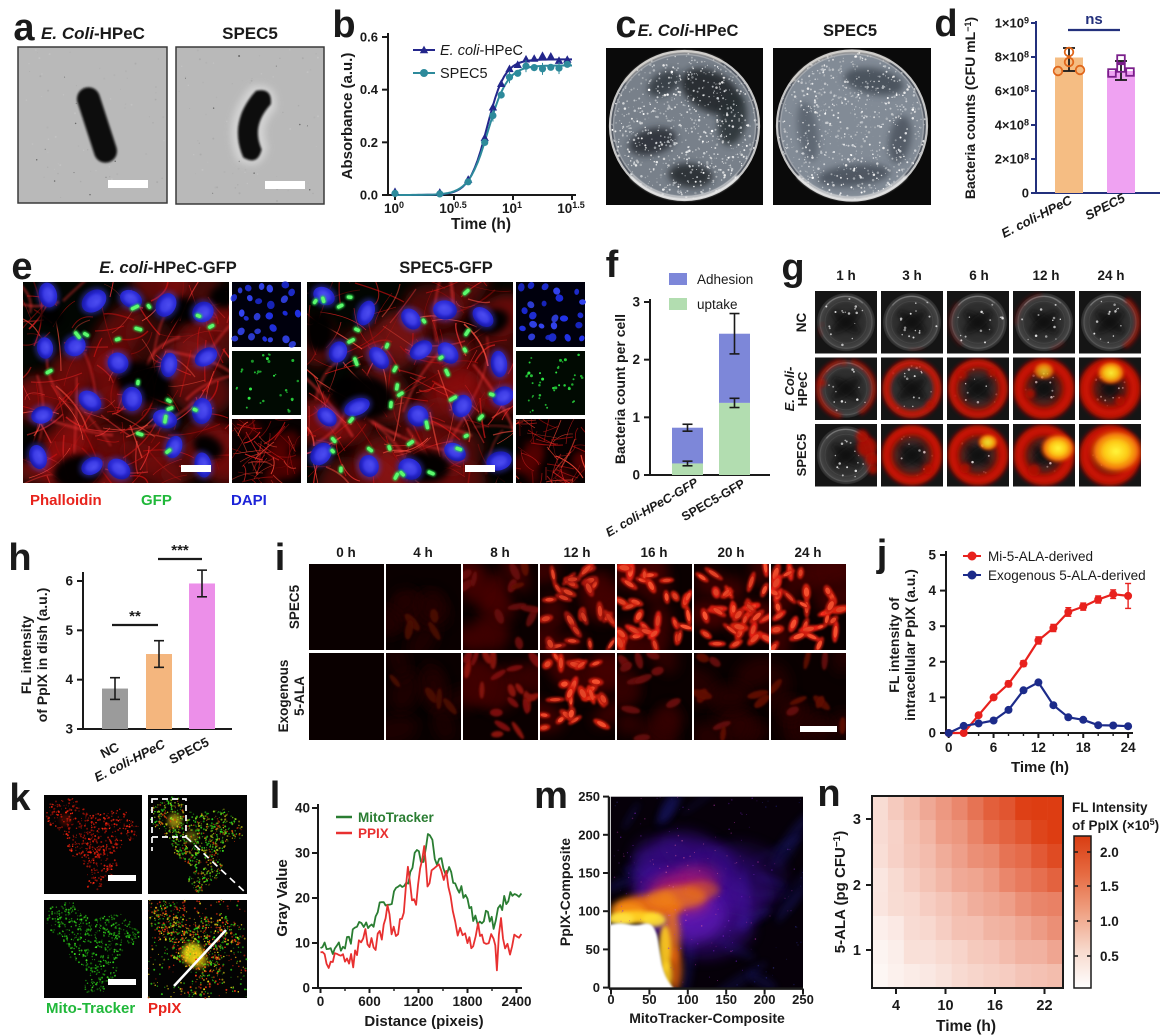  Describe the element at coordinates (302, 808) in the screenshot. I see `svg-text: 40` at that location.